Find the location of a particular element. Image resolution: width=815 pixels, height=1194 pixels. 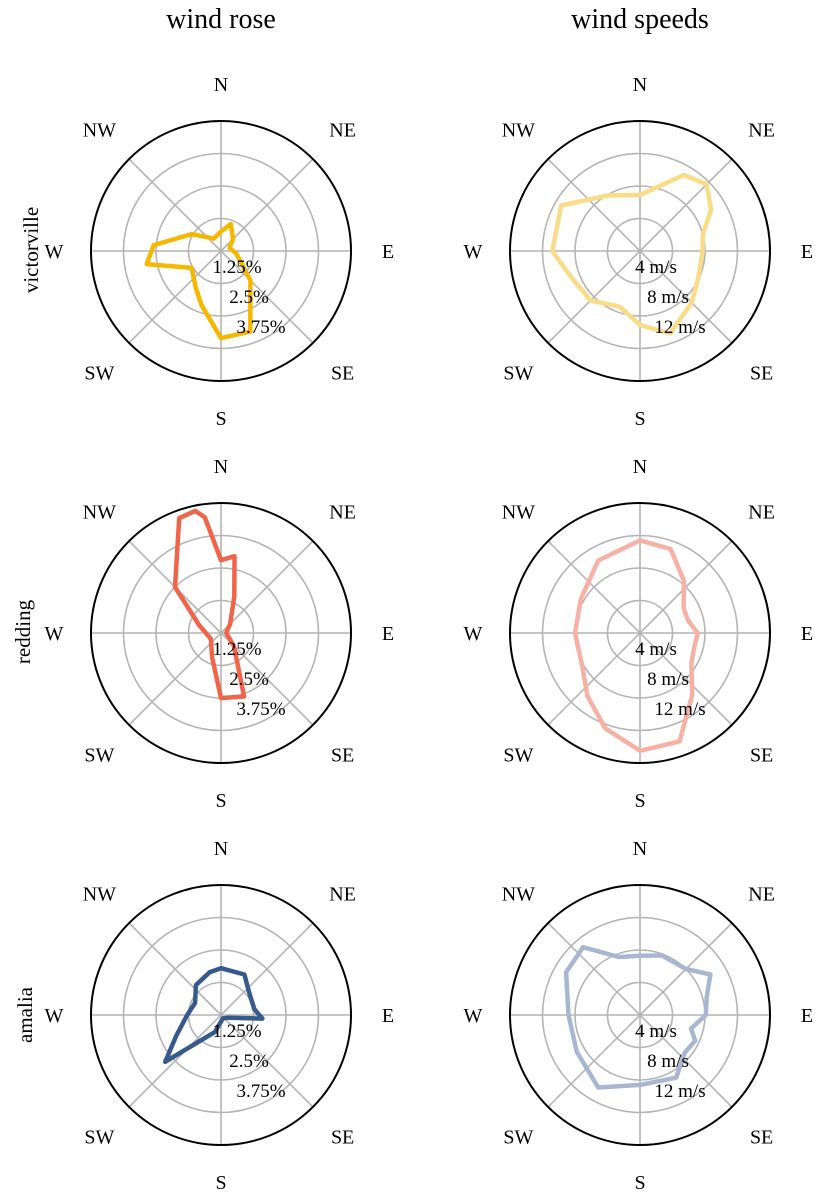

series-line-victorville-rose is located at coordinates (198, 281).